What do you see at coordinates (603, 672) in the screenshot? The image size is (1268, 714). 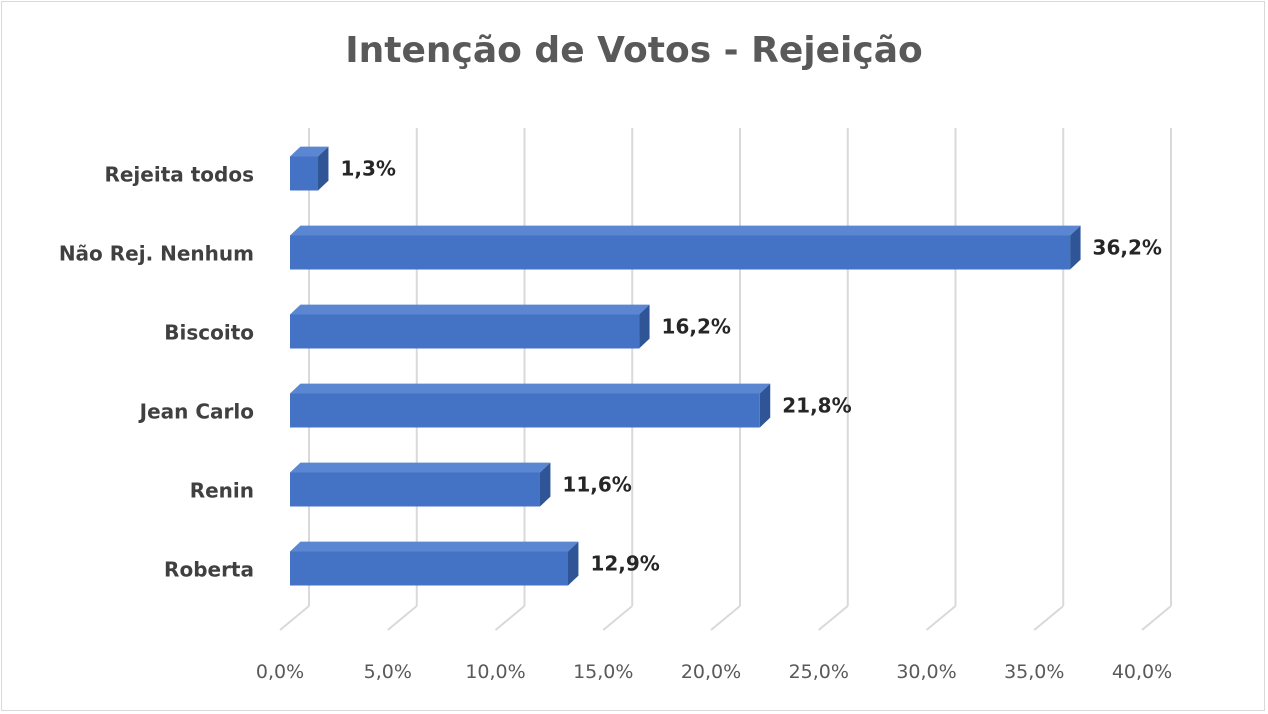 I see `x-tick-label: 15,0%` at bounding box center [603, 672].